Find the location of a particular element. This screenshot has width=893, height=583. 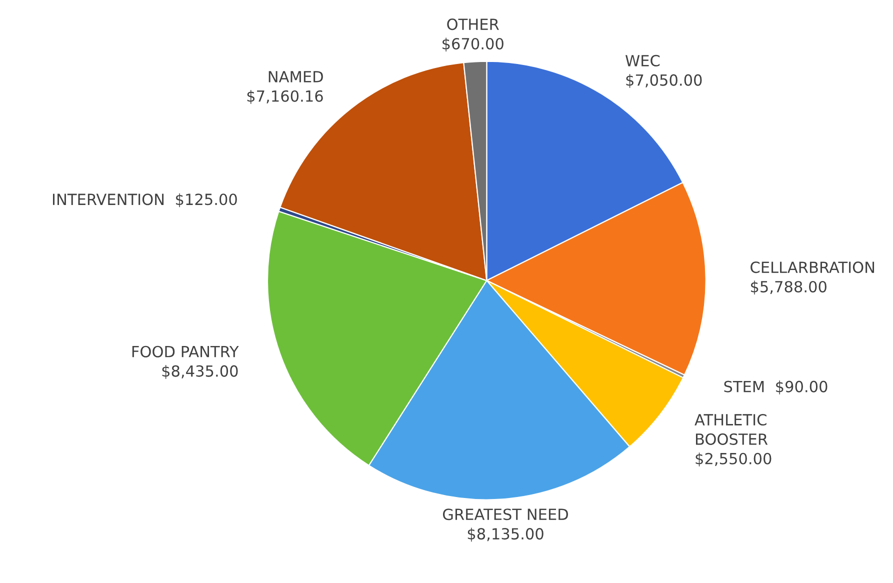

slice-label: CELLARBRATION is located at coordinates (812, 268).